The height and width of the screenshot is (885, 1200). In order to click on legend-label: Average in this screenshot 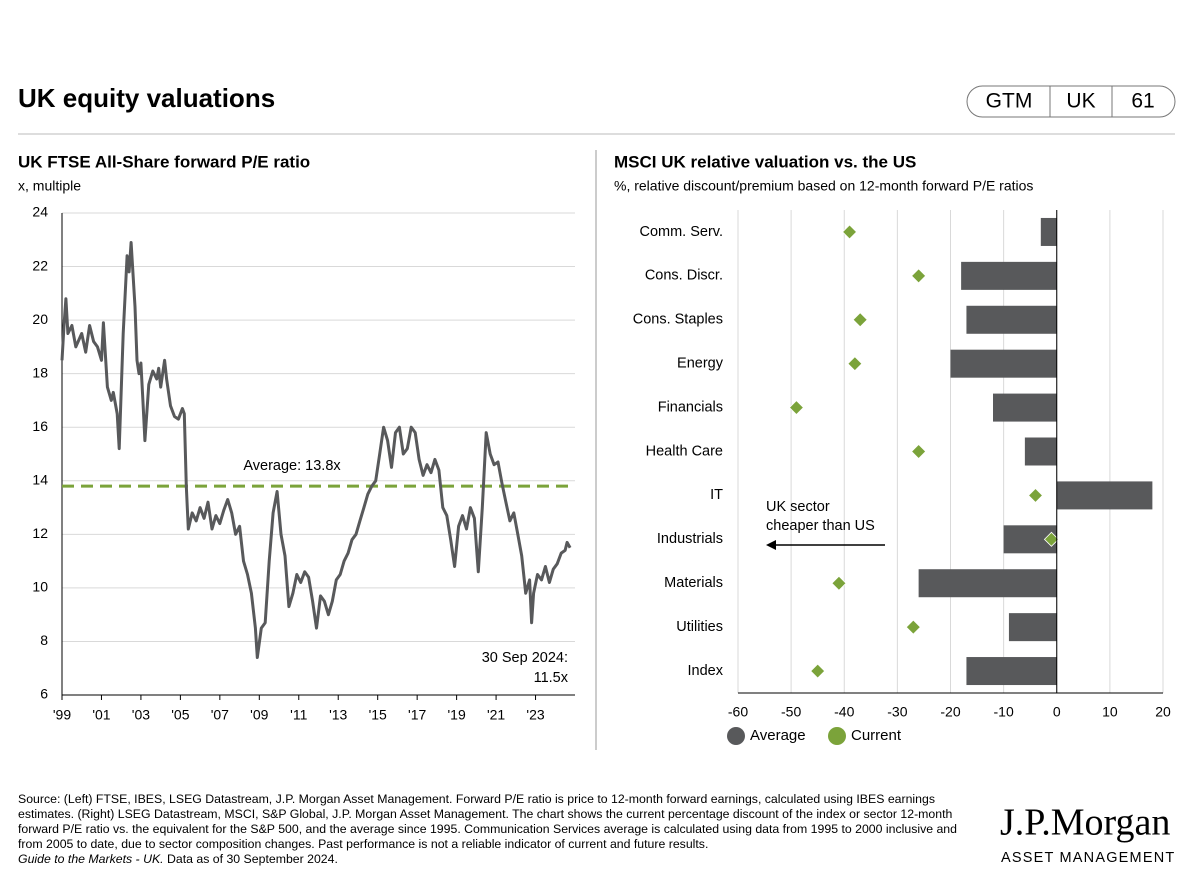, I will do `click(778, 735)`.